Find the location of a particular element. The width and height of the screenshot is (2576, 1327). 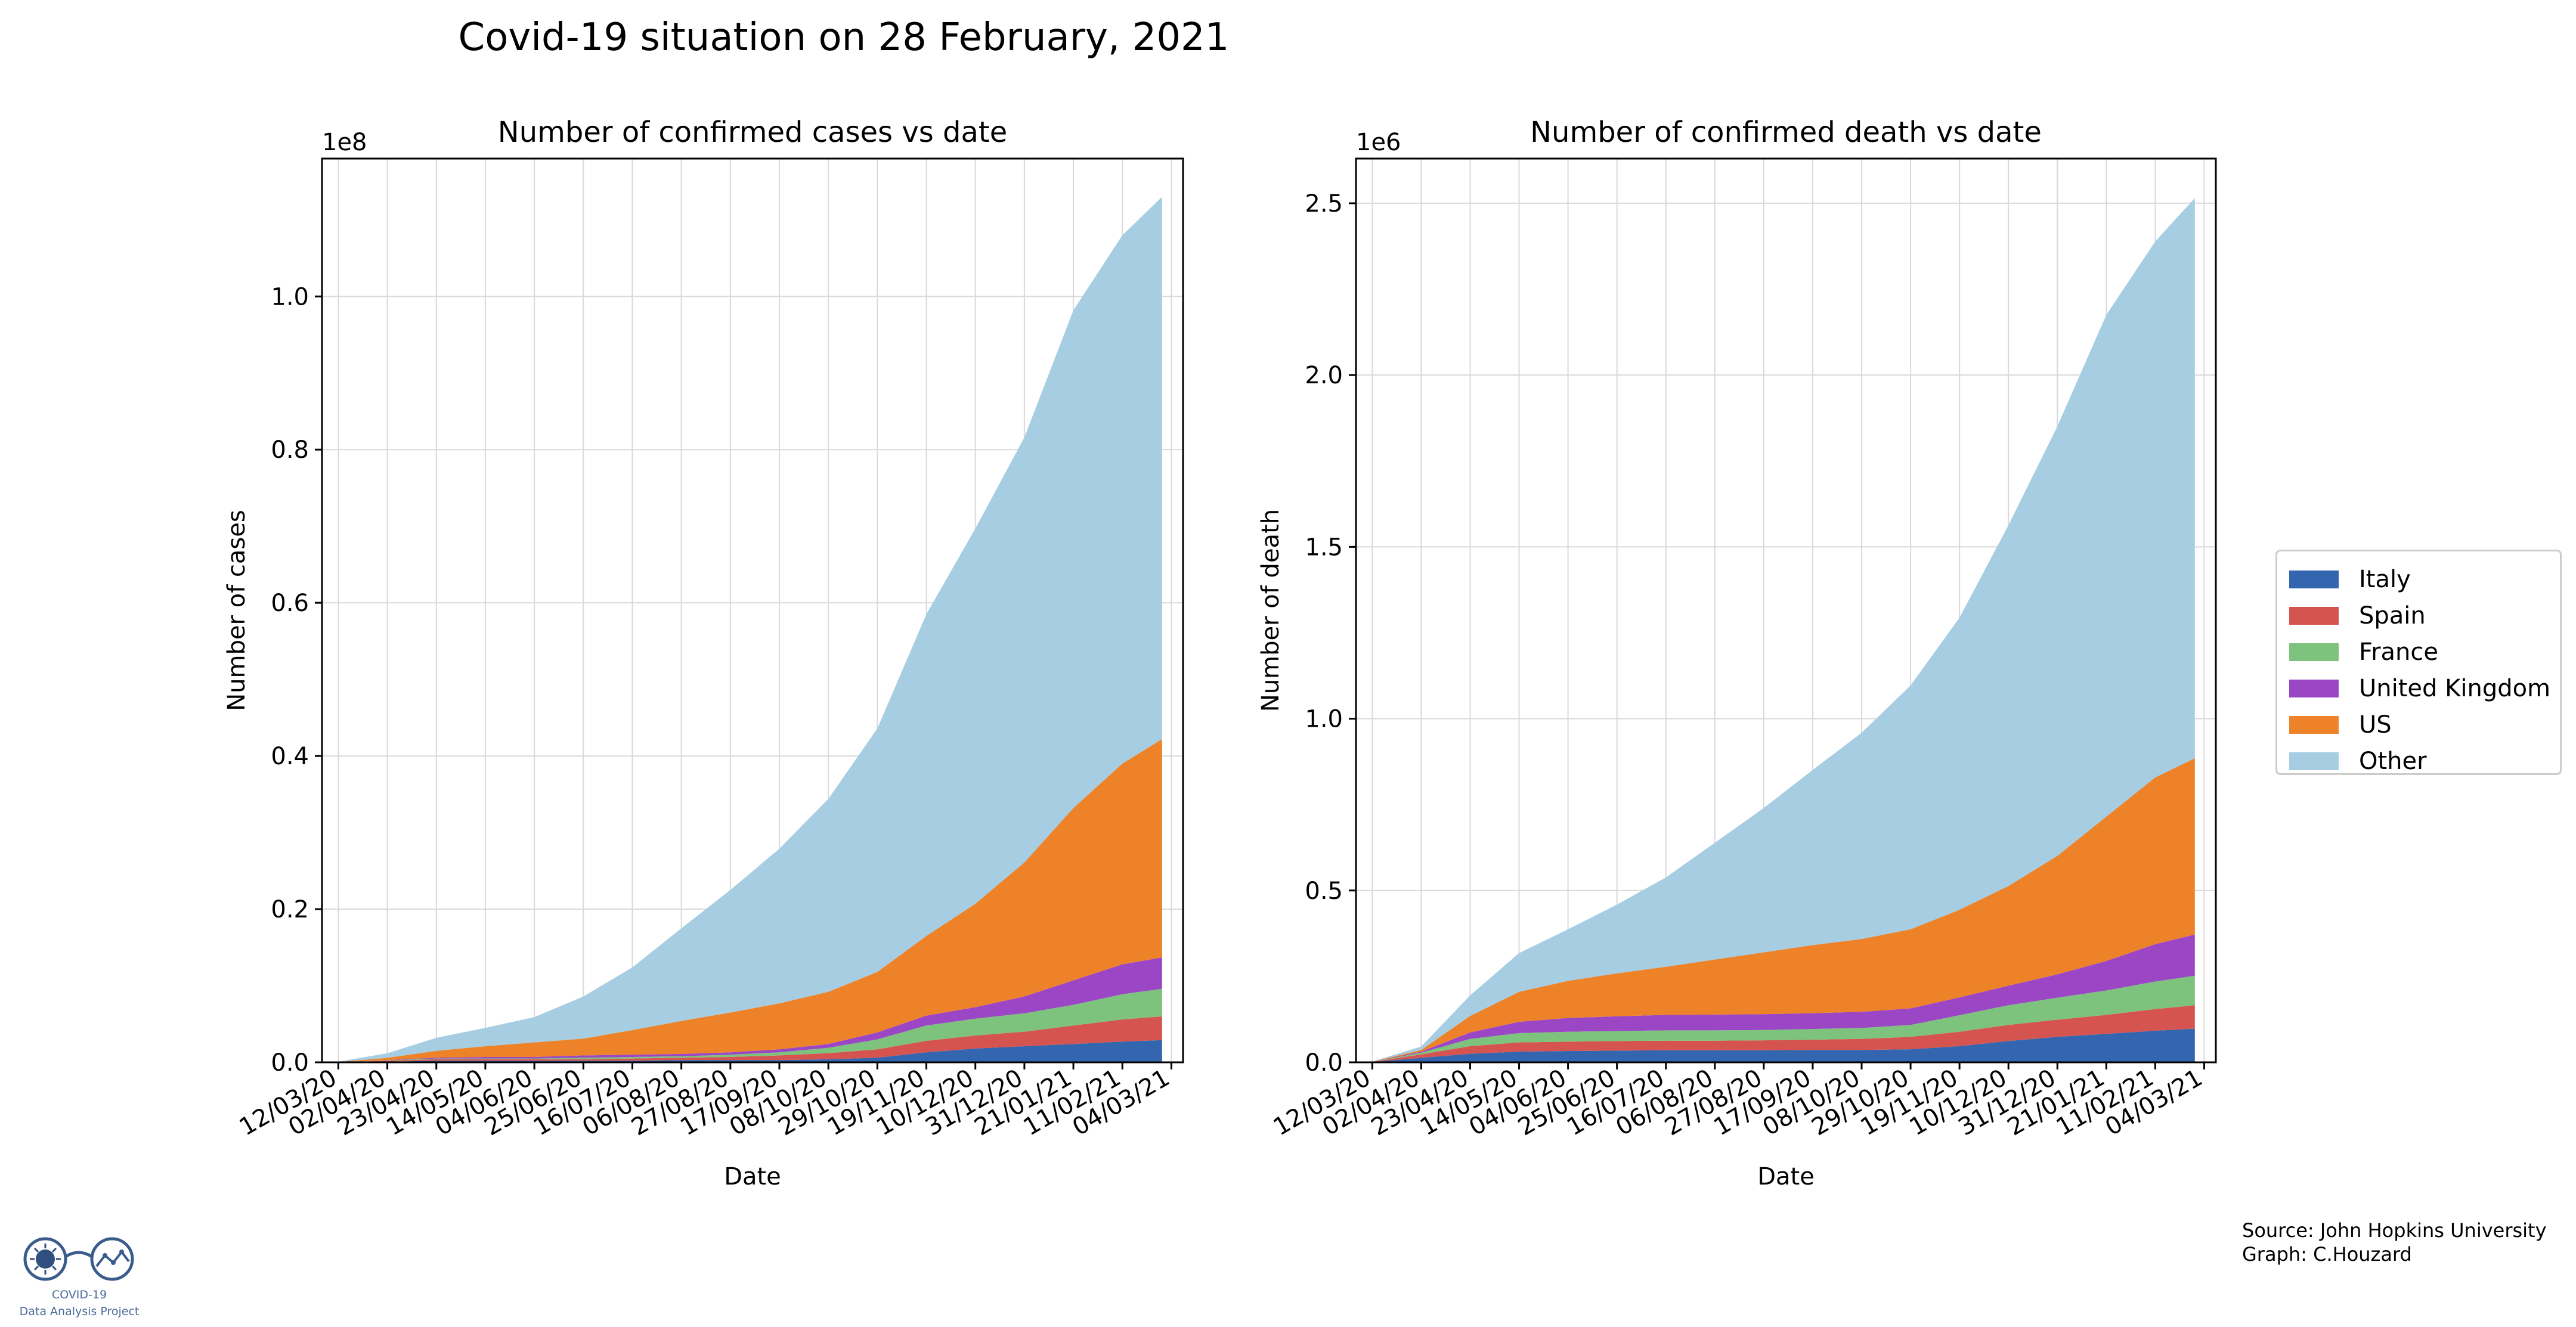

legend-item: US is located at coordinates (2425, 724).